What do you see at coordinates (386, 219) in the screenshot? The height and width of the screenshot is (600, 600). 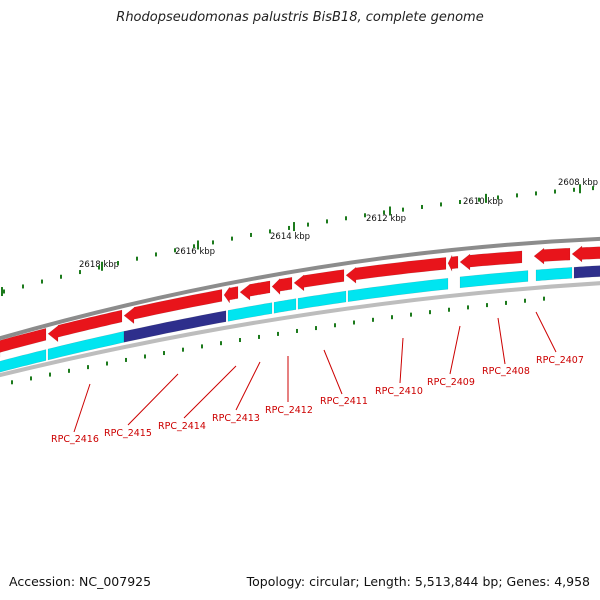 I see `tick-label: 2612 kbp` at bounding box center [386, 219].